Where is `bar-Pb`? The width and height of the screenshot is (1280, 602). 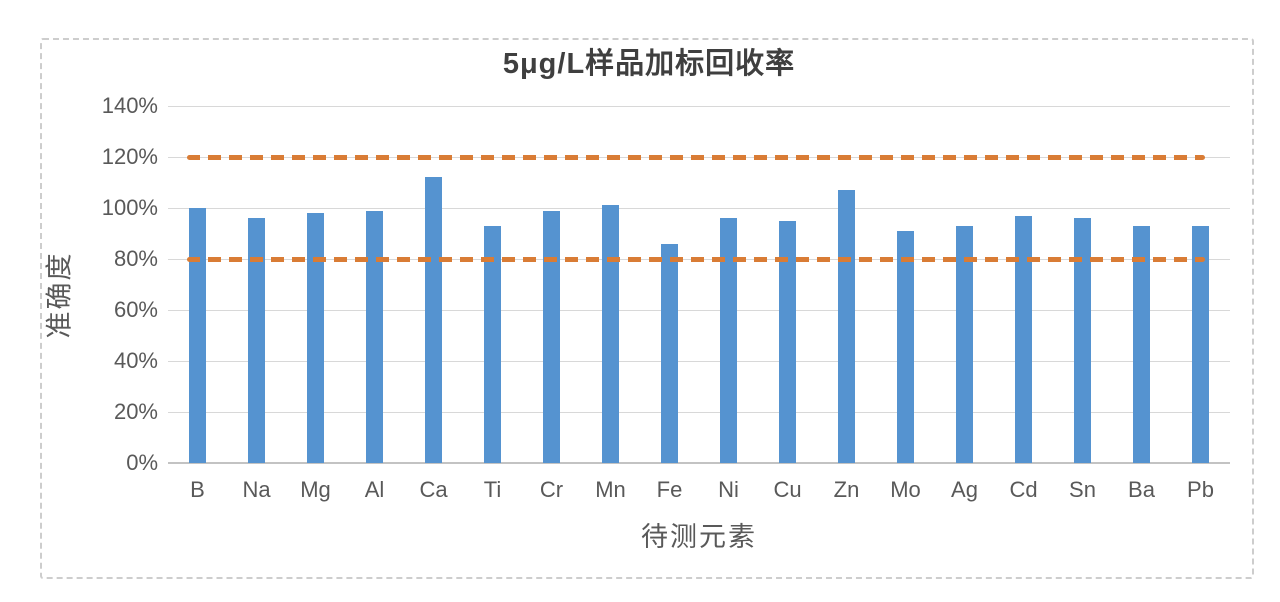
bar-Pb is located at coordinates (1200, 344).